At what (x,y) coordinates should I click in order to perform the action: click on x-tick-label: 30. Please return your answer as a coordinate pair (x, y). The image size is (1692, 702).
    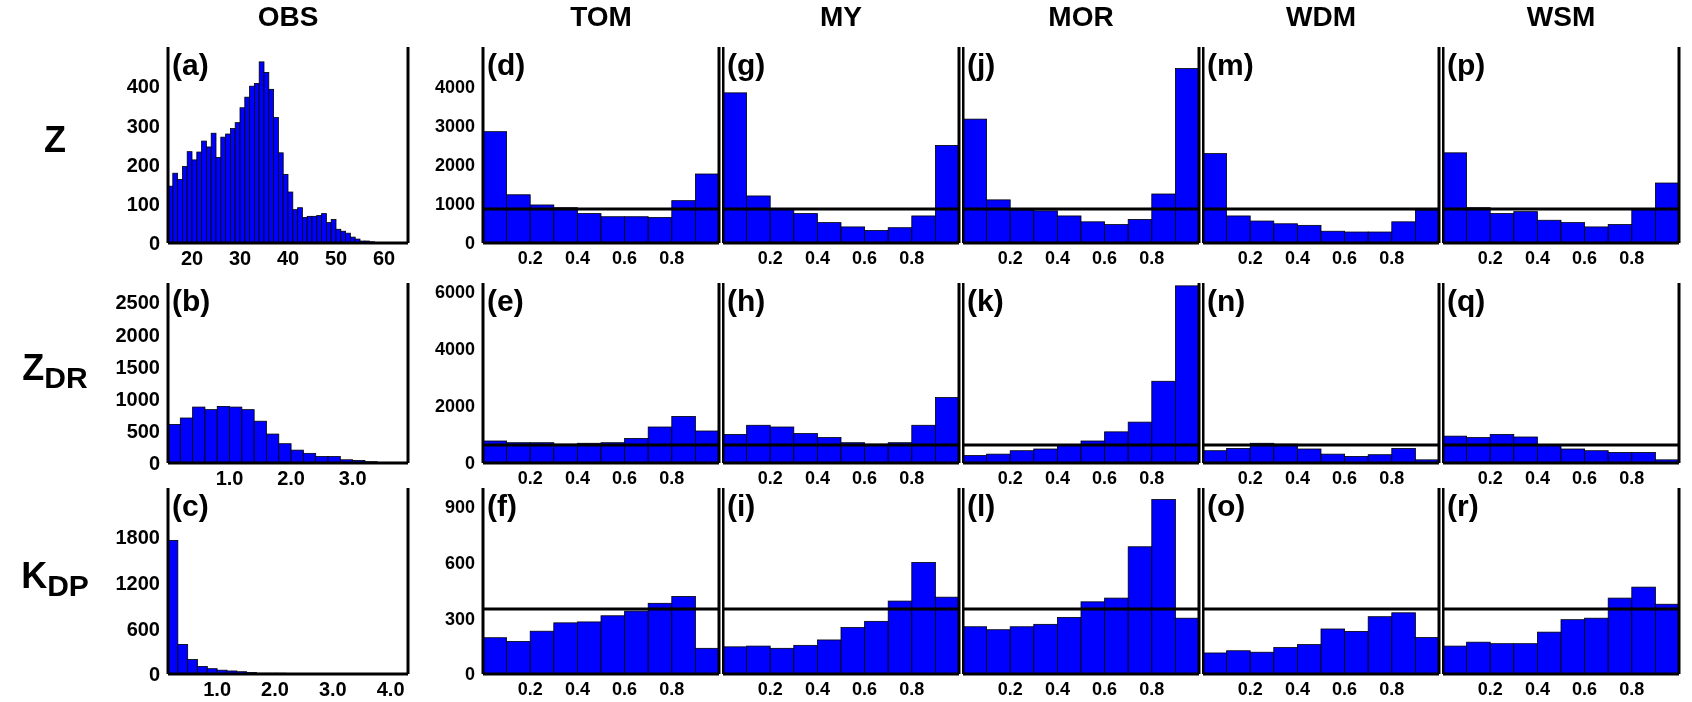
    Looking at the image, I should click on (240, 258).